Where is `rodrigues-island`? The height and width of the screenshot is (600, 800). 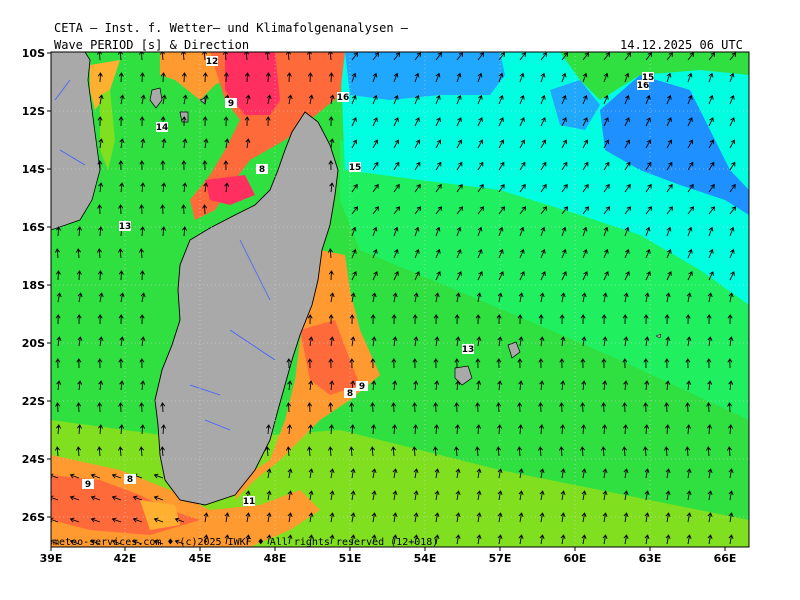
rodrigues-island is located at coordinates (658, 336).